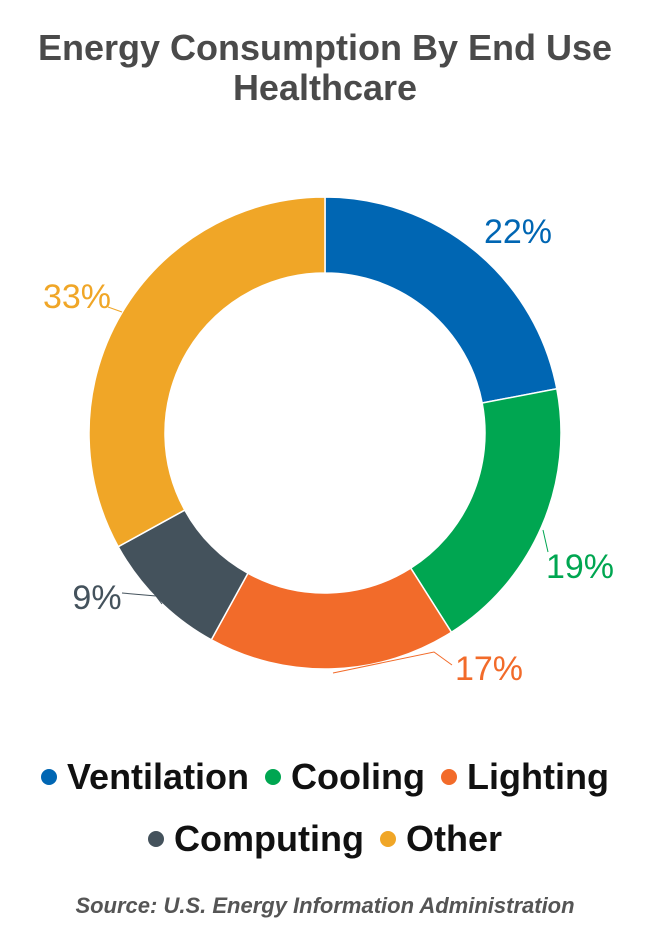 Image resolution: width=650 pixels, height=951 pixels. I want to click on legend-row-1: Ventilation Cooling Lighting, so click(325, 777).